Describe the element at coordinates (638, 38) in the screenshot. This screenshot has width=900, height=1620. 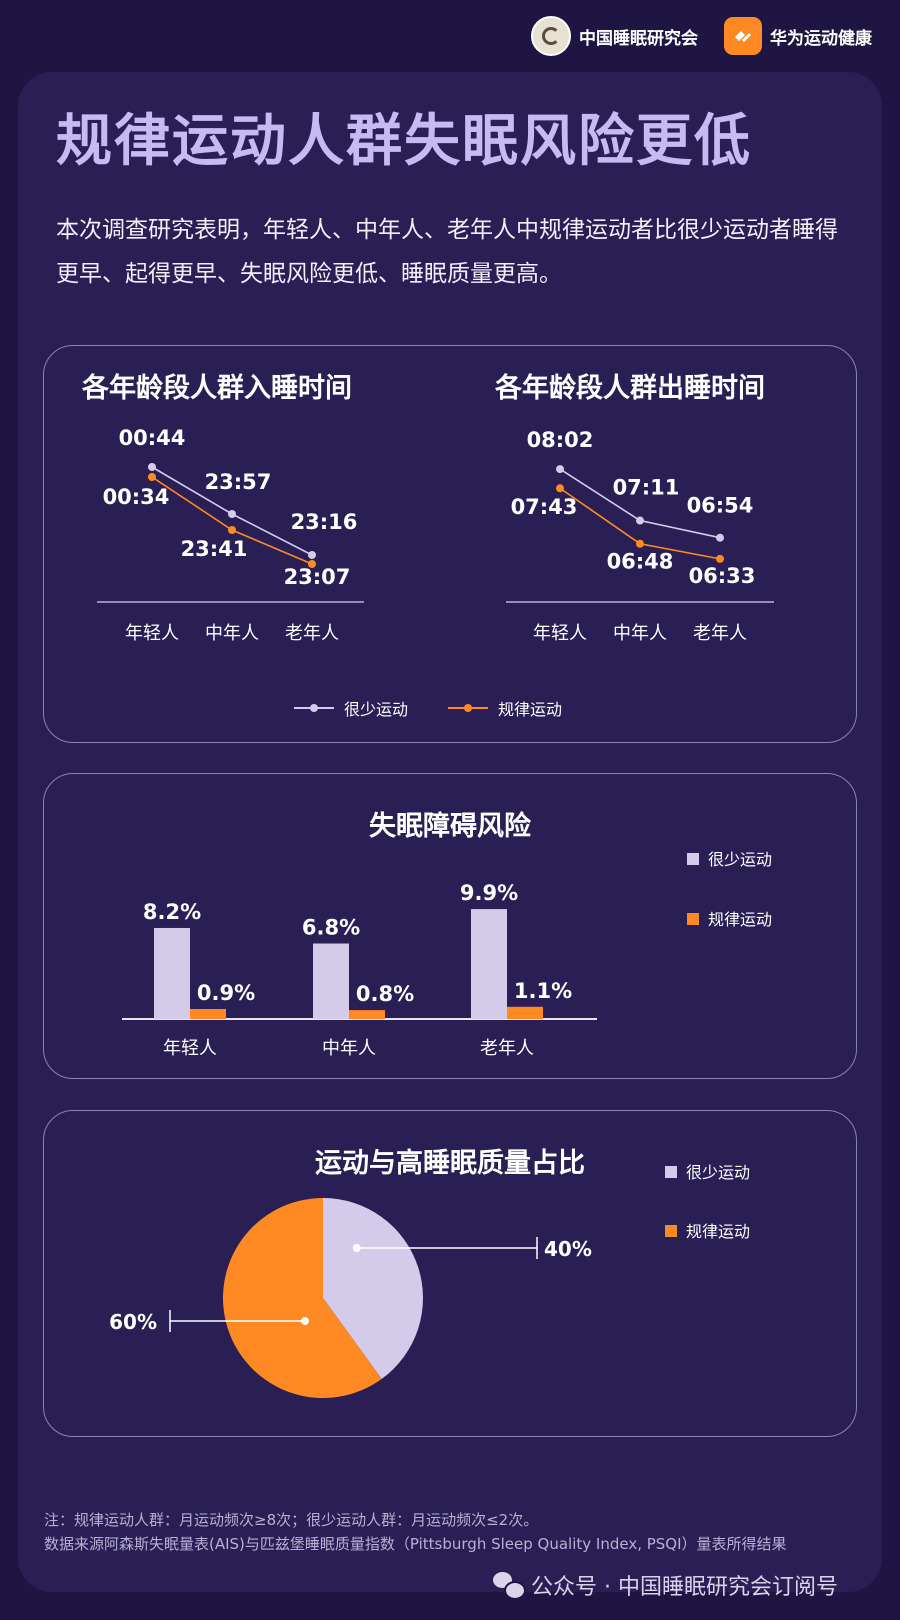
I see `cssr-name: 中国睡眠研究会` at that location.